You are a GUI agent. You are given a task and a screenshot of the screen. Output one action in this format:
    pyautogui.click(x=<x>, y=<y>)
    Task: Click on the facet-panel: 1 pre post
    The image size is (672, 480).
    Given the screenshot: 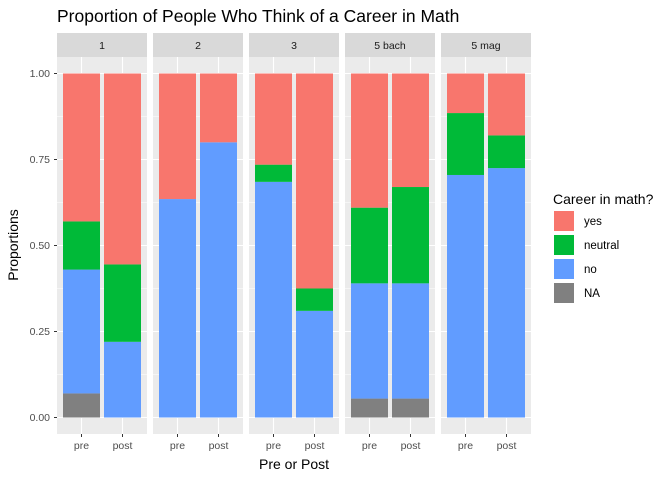 What is the action you would take?
    pyautogui.click(x=102, y=242)
    